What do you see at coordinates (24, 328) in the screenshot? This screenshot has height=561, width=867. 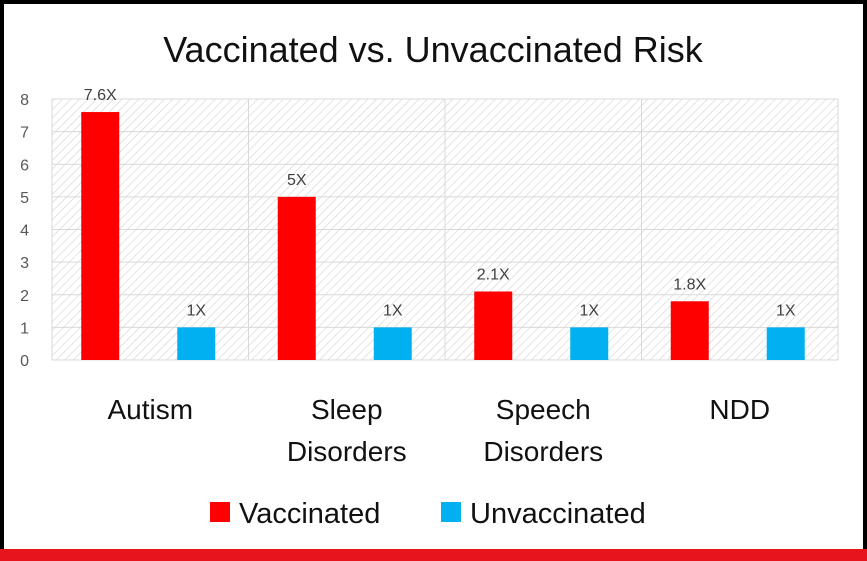 I see `y-tick-label: 1` at bounding box center [24, 328].